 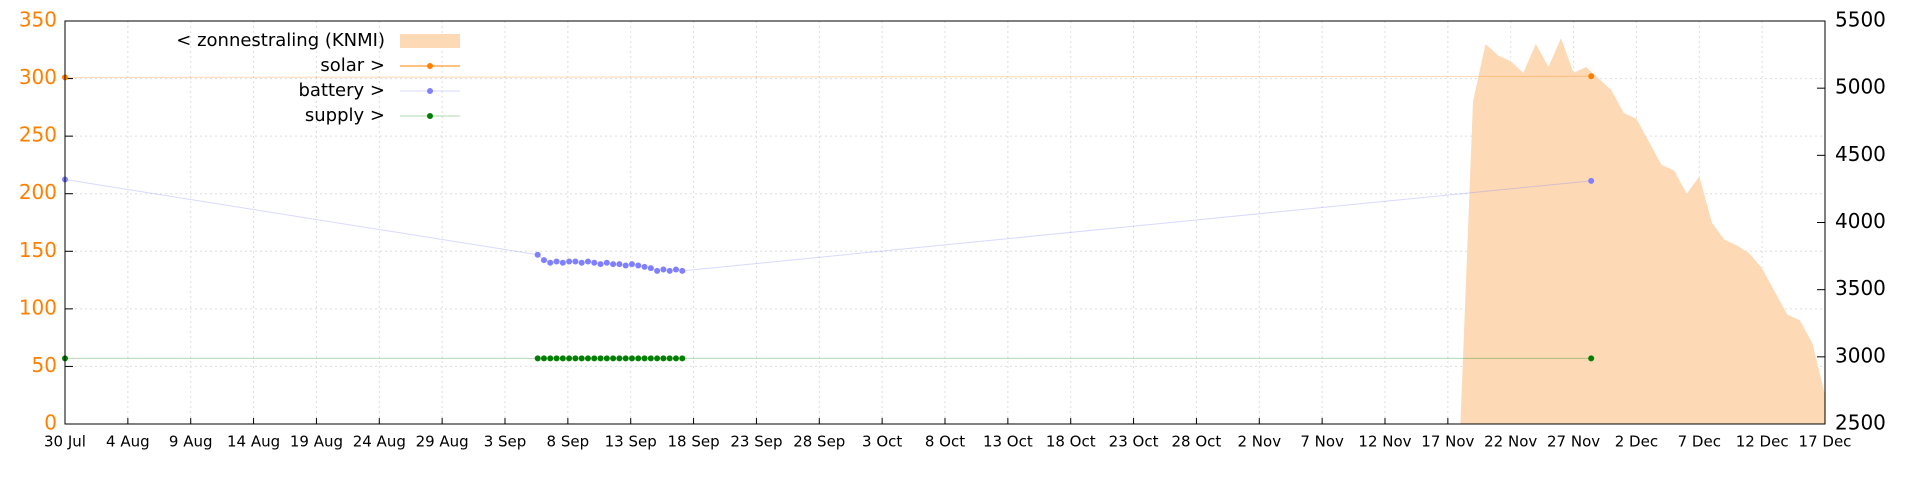 I want to click on x-tick-label: 3 Sep, so click(x=505, y=442).